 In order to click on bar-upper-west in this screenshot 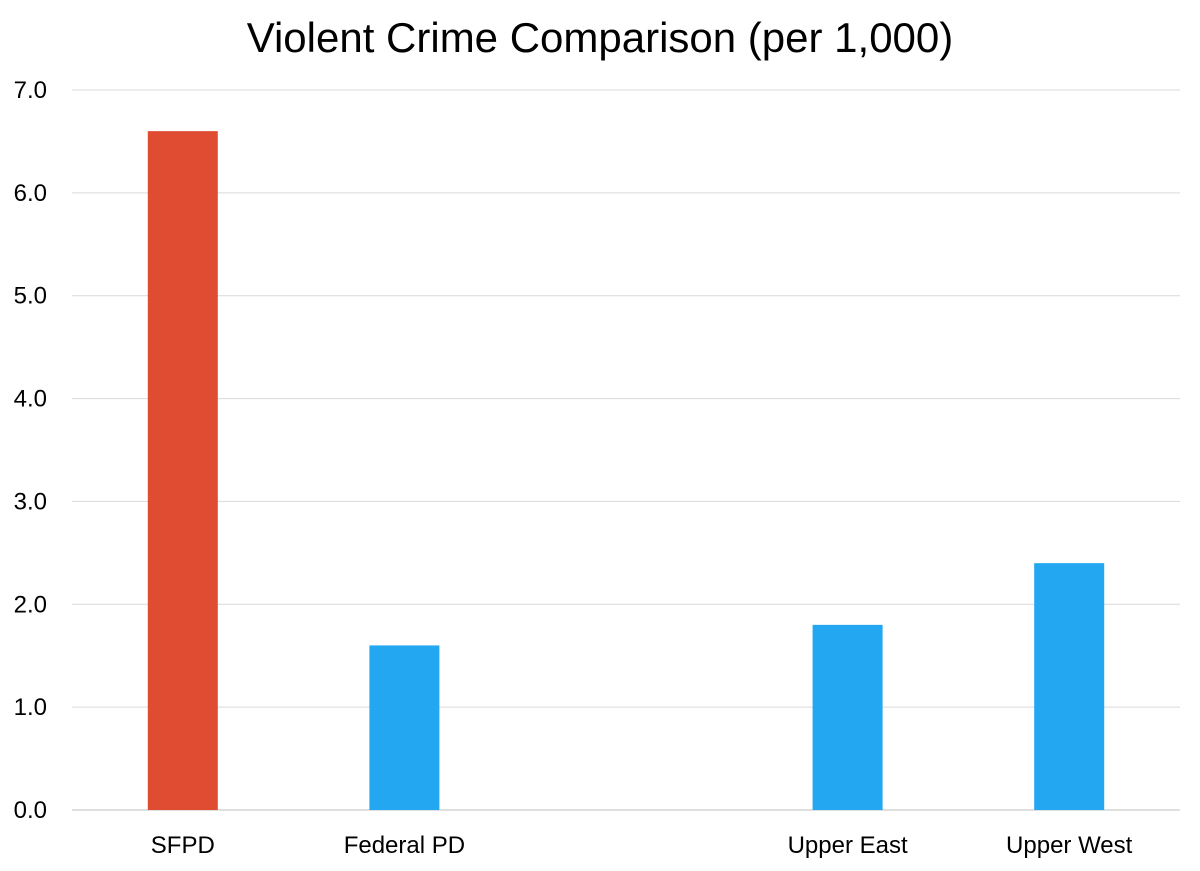, I will do `click(1069, 686)`.